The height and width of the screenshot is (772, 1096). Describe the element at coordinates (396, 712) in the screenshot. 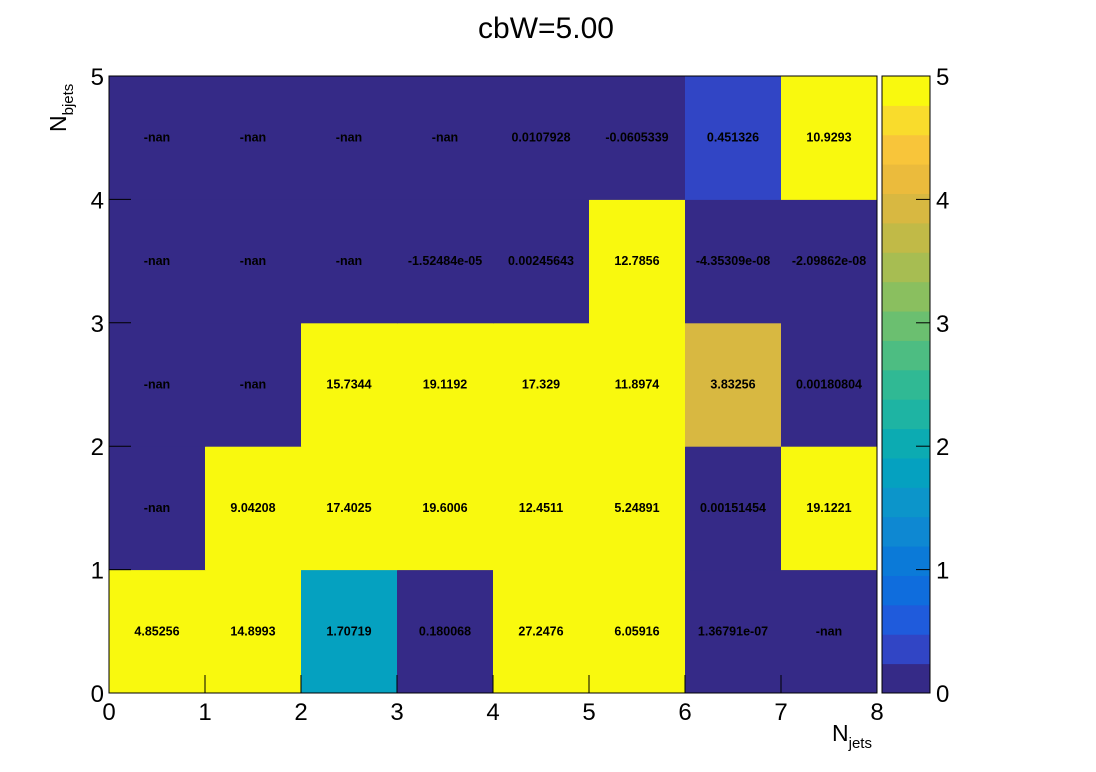

I see `x-tick-label: 3` at that location.